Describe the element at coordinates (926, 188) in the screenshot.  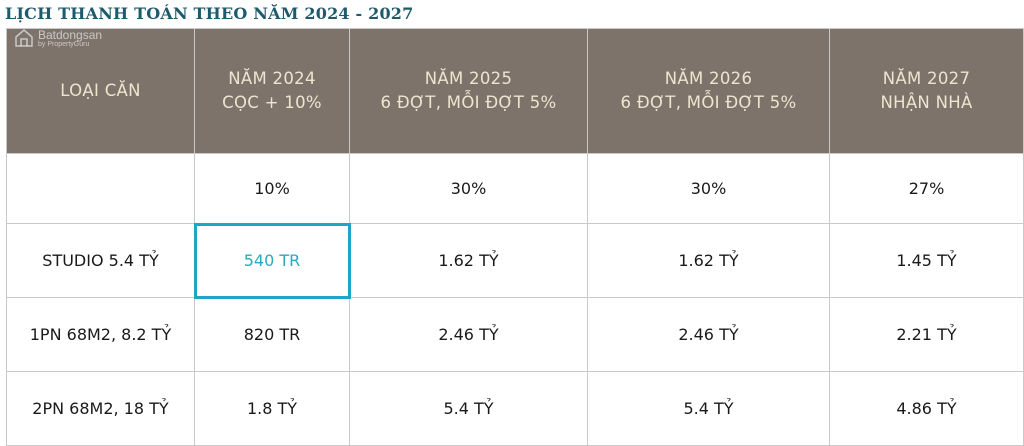
I see `table-cell: 27%` at that location.